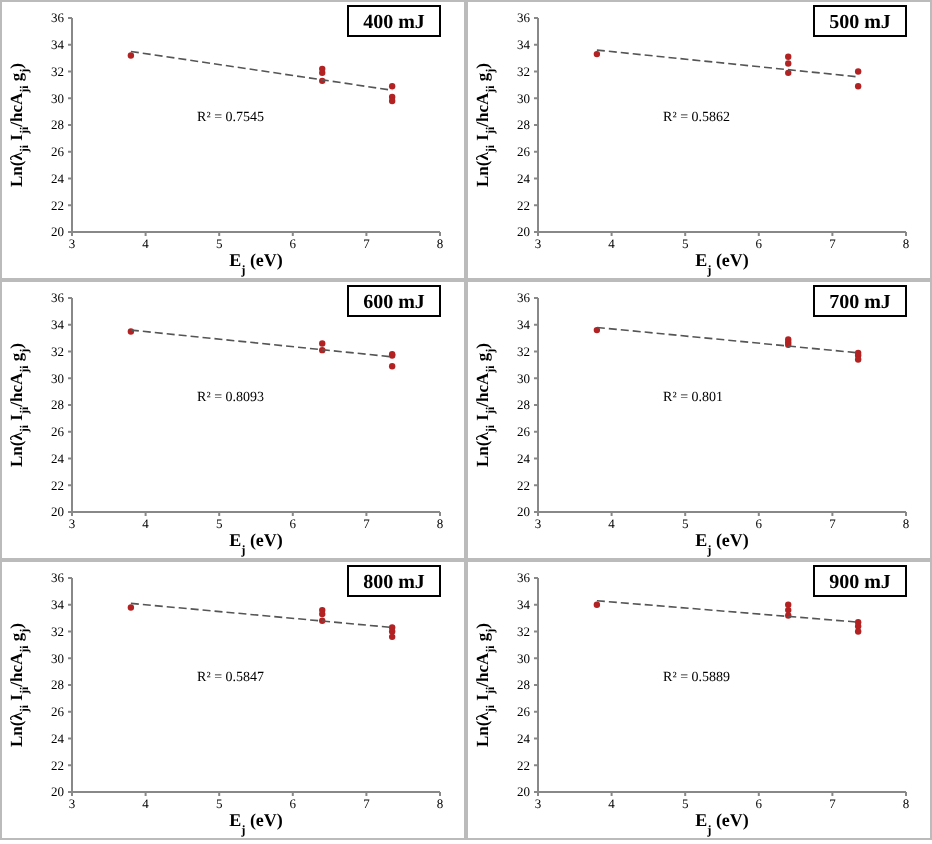  What do you see at coordinates (394, 303) in the screenshot?
I see `chart-title: 600 mJ` at bounding box center [394, 303].